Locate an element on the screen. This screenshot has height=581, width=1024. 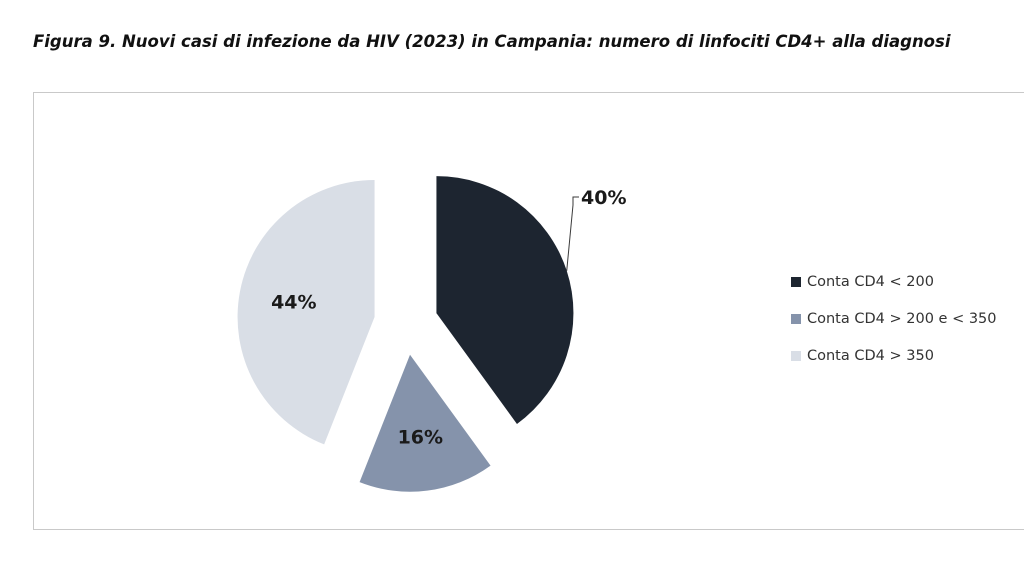
leader-line is located at coordinates (572, 233).